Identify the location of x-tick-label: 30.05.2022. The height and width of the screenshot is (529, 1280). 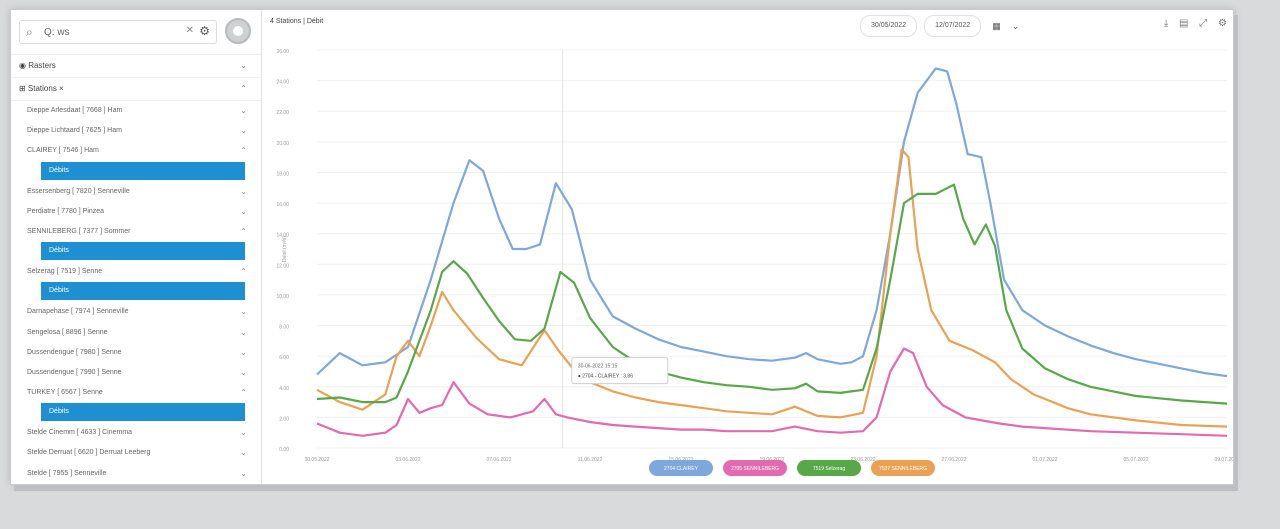
(316, 460).